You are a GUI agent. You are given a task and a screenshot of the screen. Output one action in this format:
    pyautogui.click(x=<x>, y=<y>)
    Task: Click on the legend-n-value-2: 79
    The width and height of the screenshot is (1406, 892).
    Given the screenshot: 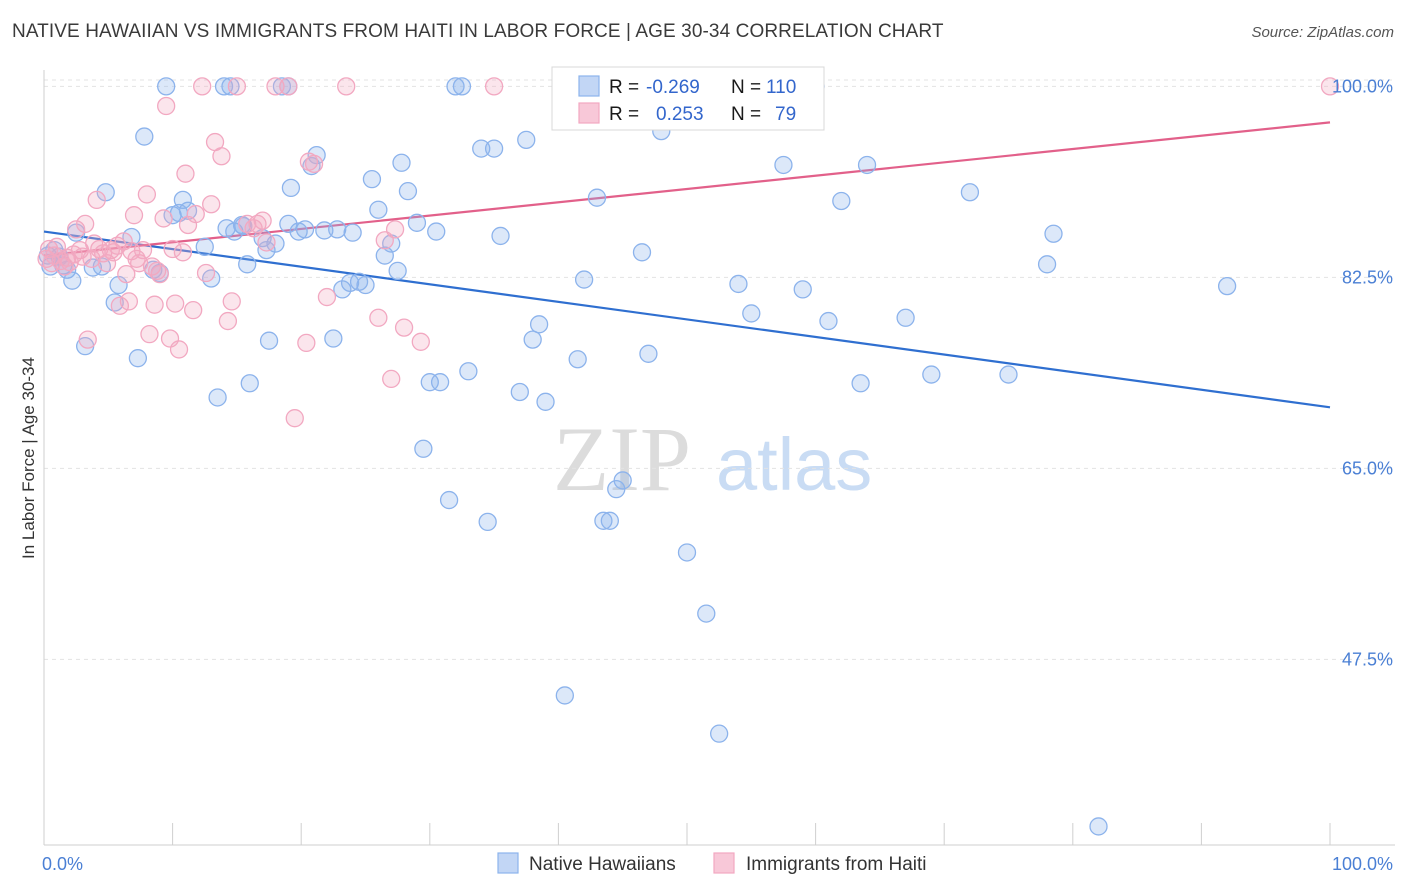 What is the action you would take?
    pyautogui.click(x=785, y=114)
    